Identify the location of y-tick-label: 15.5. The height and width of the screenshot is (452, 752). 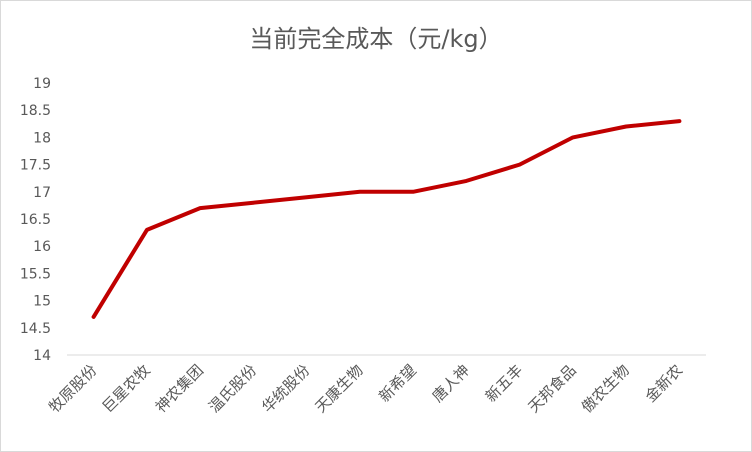
(35, 274).